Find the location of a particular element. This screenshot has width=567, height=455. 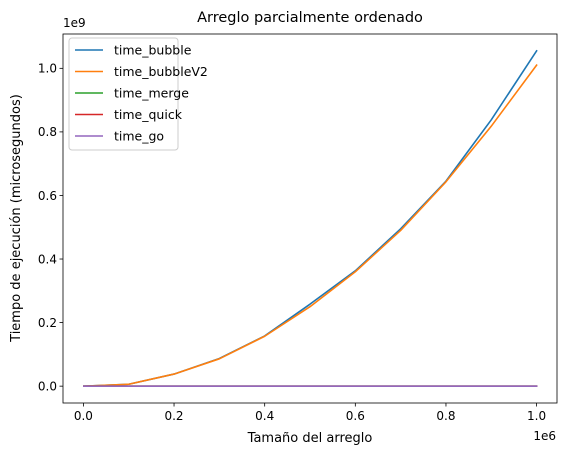

y-tick-label: 0.4 is located at coordinates (47, 259).